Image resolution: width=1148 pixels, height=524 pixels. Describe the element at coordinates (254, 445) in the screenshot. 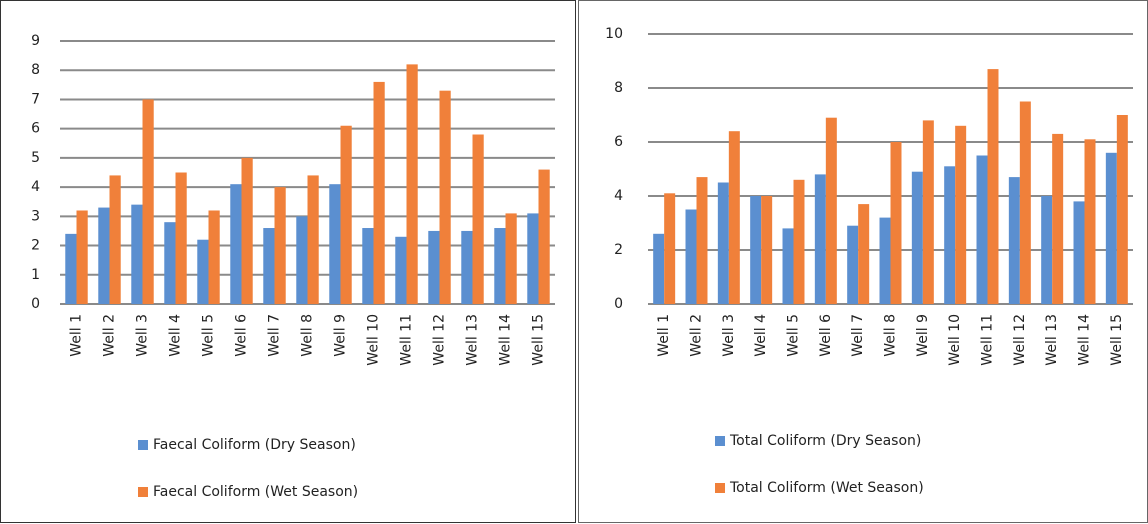

I see `legend-label: Faecal Coliform (Dry Season)` at that location.